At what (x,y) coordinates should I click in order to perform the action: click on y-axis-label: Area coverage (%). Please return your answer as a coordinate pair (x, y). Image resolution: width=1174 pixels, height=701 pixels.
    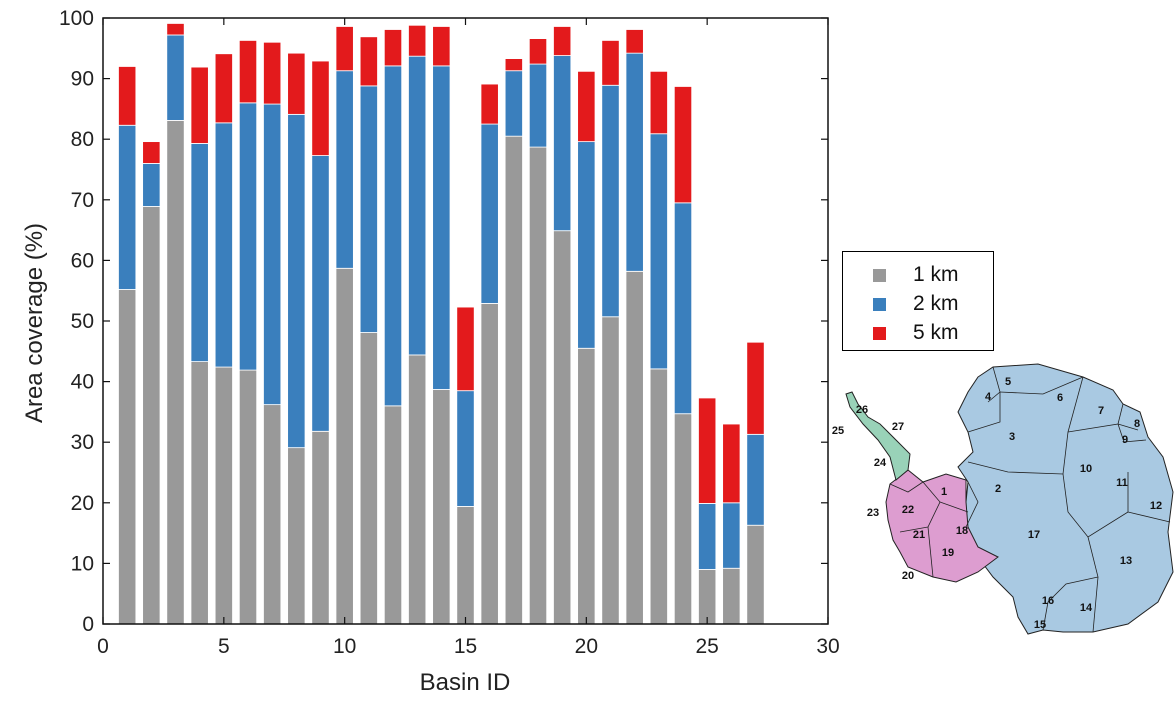
    Looking at the image, I should click on (34, 323).